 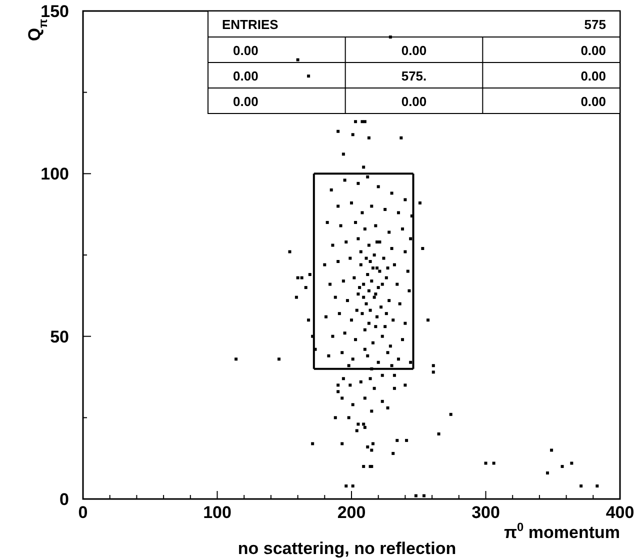 I want to click on text: no scattering, no reflection, so click(x=347, y=548).